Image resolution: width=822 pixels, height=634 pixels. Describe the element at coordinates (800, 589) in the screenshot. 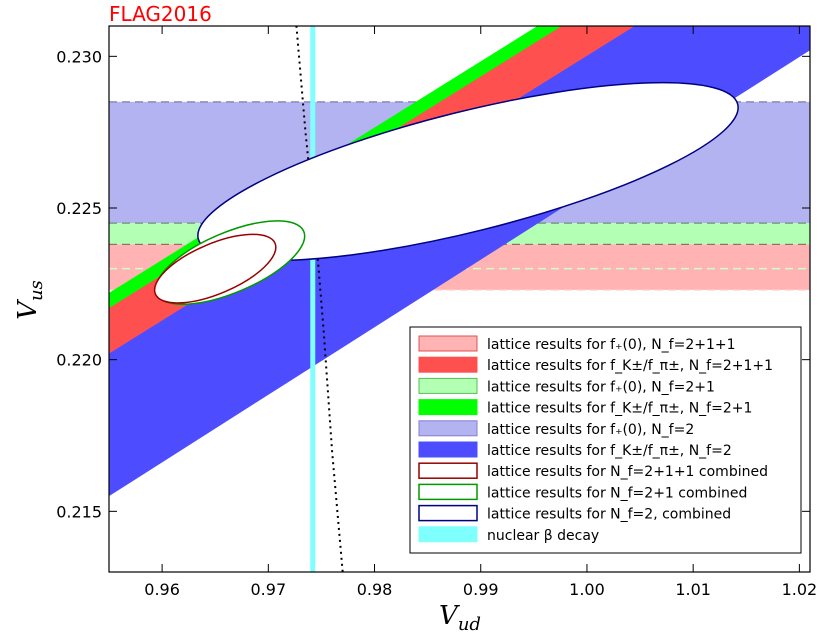

I see `x-tick-label-6: 1.02` at that location.